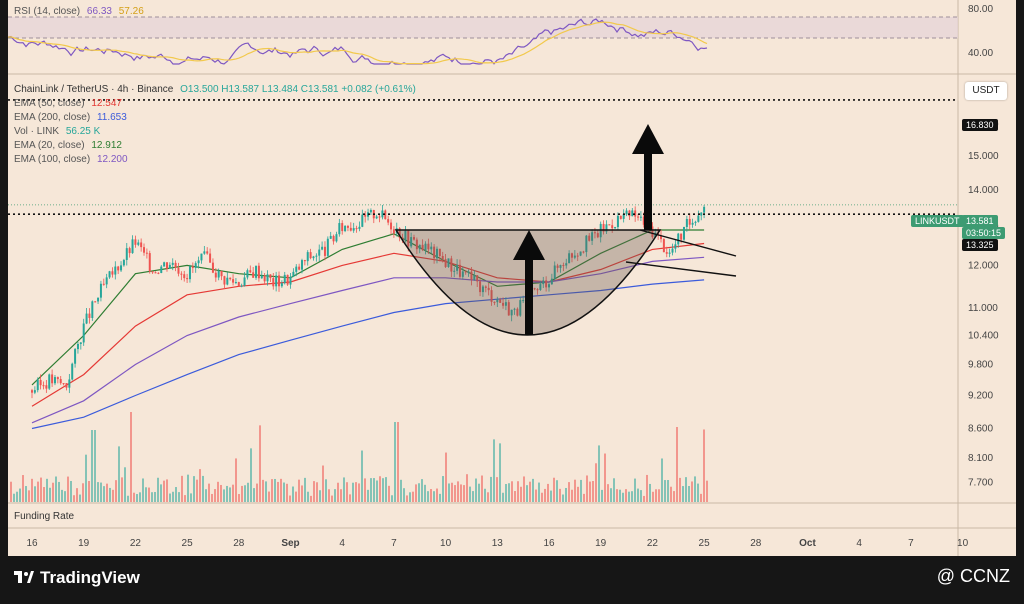 Image resolution: width=1024 pixels, height=604 pixels. I want to click on ema50-legend: EMA (50, close) 12.547, so click(70, 103).